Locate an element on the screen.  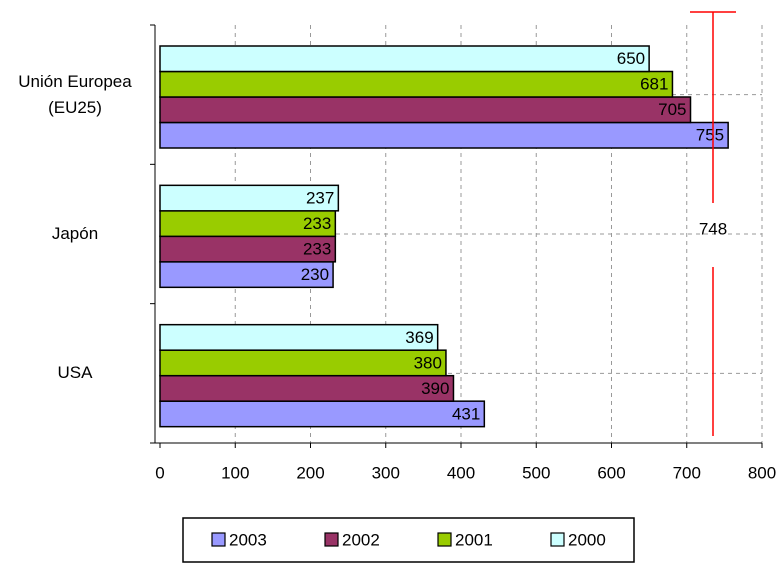
x-tick-label: 800 is located at coordinates (762, 472).